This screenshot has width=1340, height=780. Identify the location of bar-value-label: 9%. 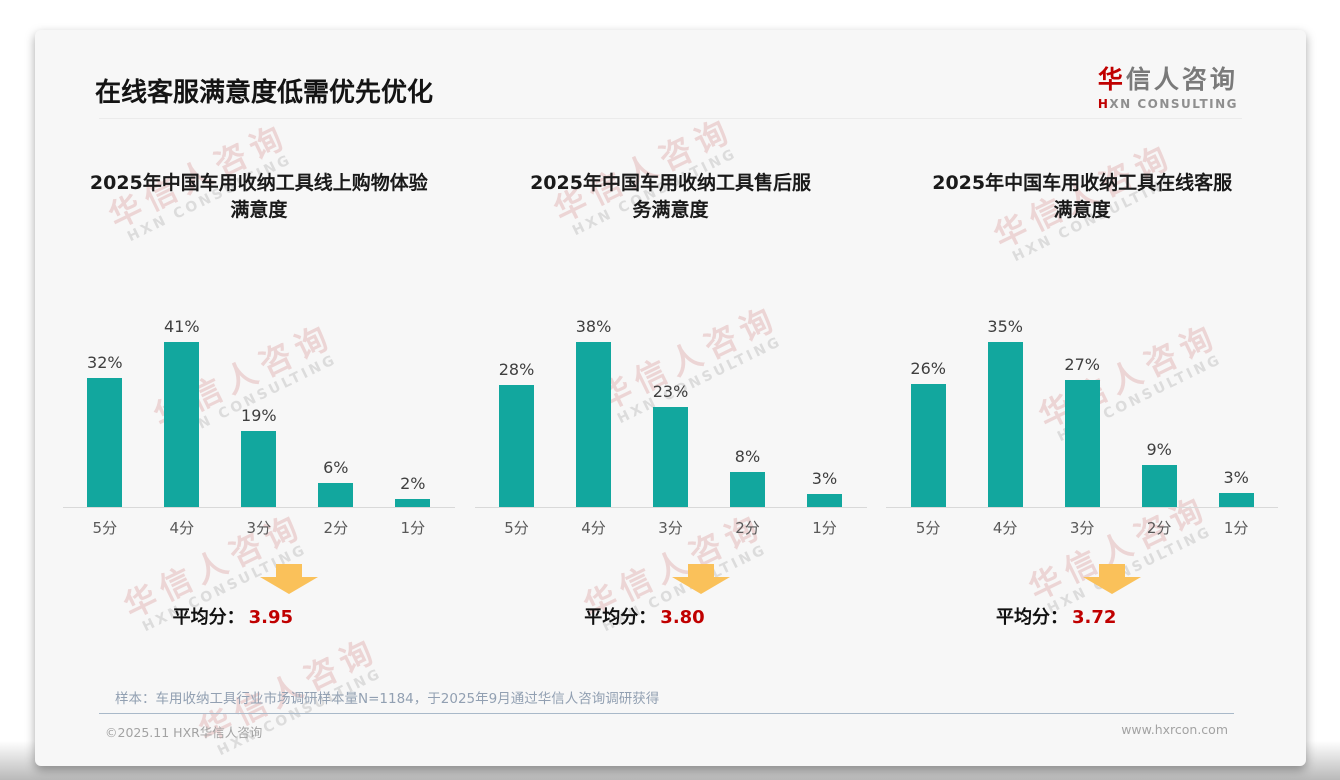
(1159, 449).